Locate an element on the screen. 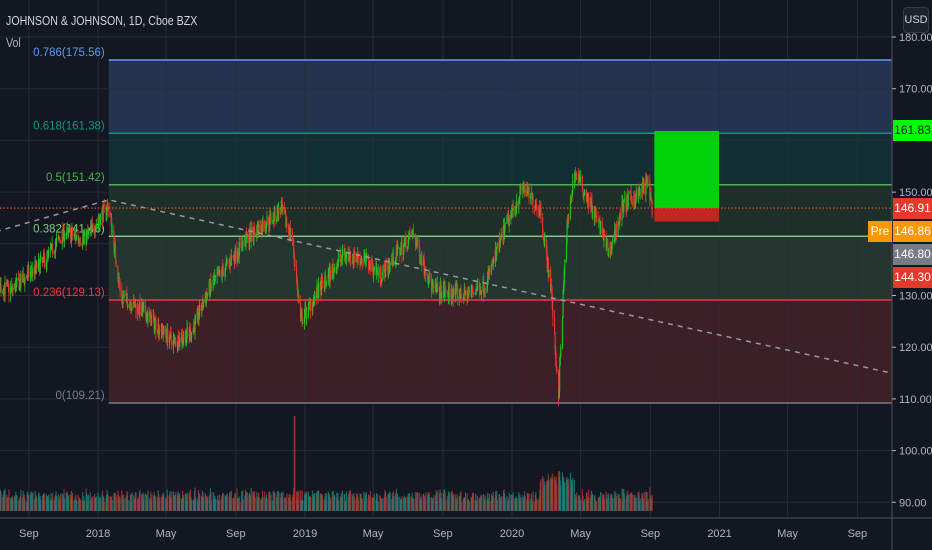 This screenshot has width=932, height=550. price-tick-label: 130.00 is located at coordinates (915, 297).